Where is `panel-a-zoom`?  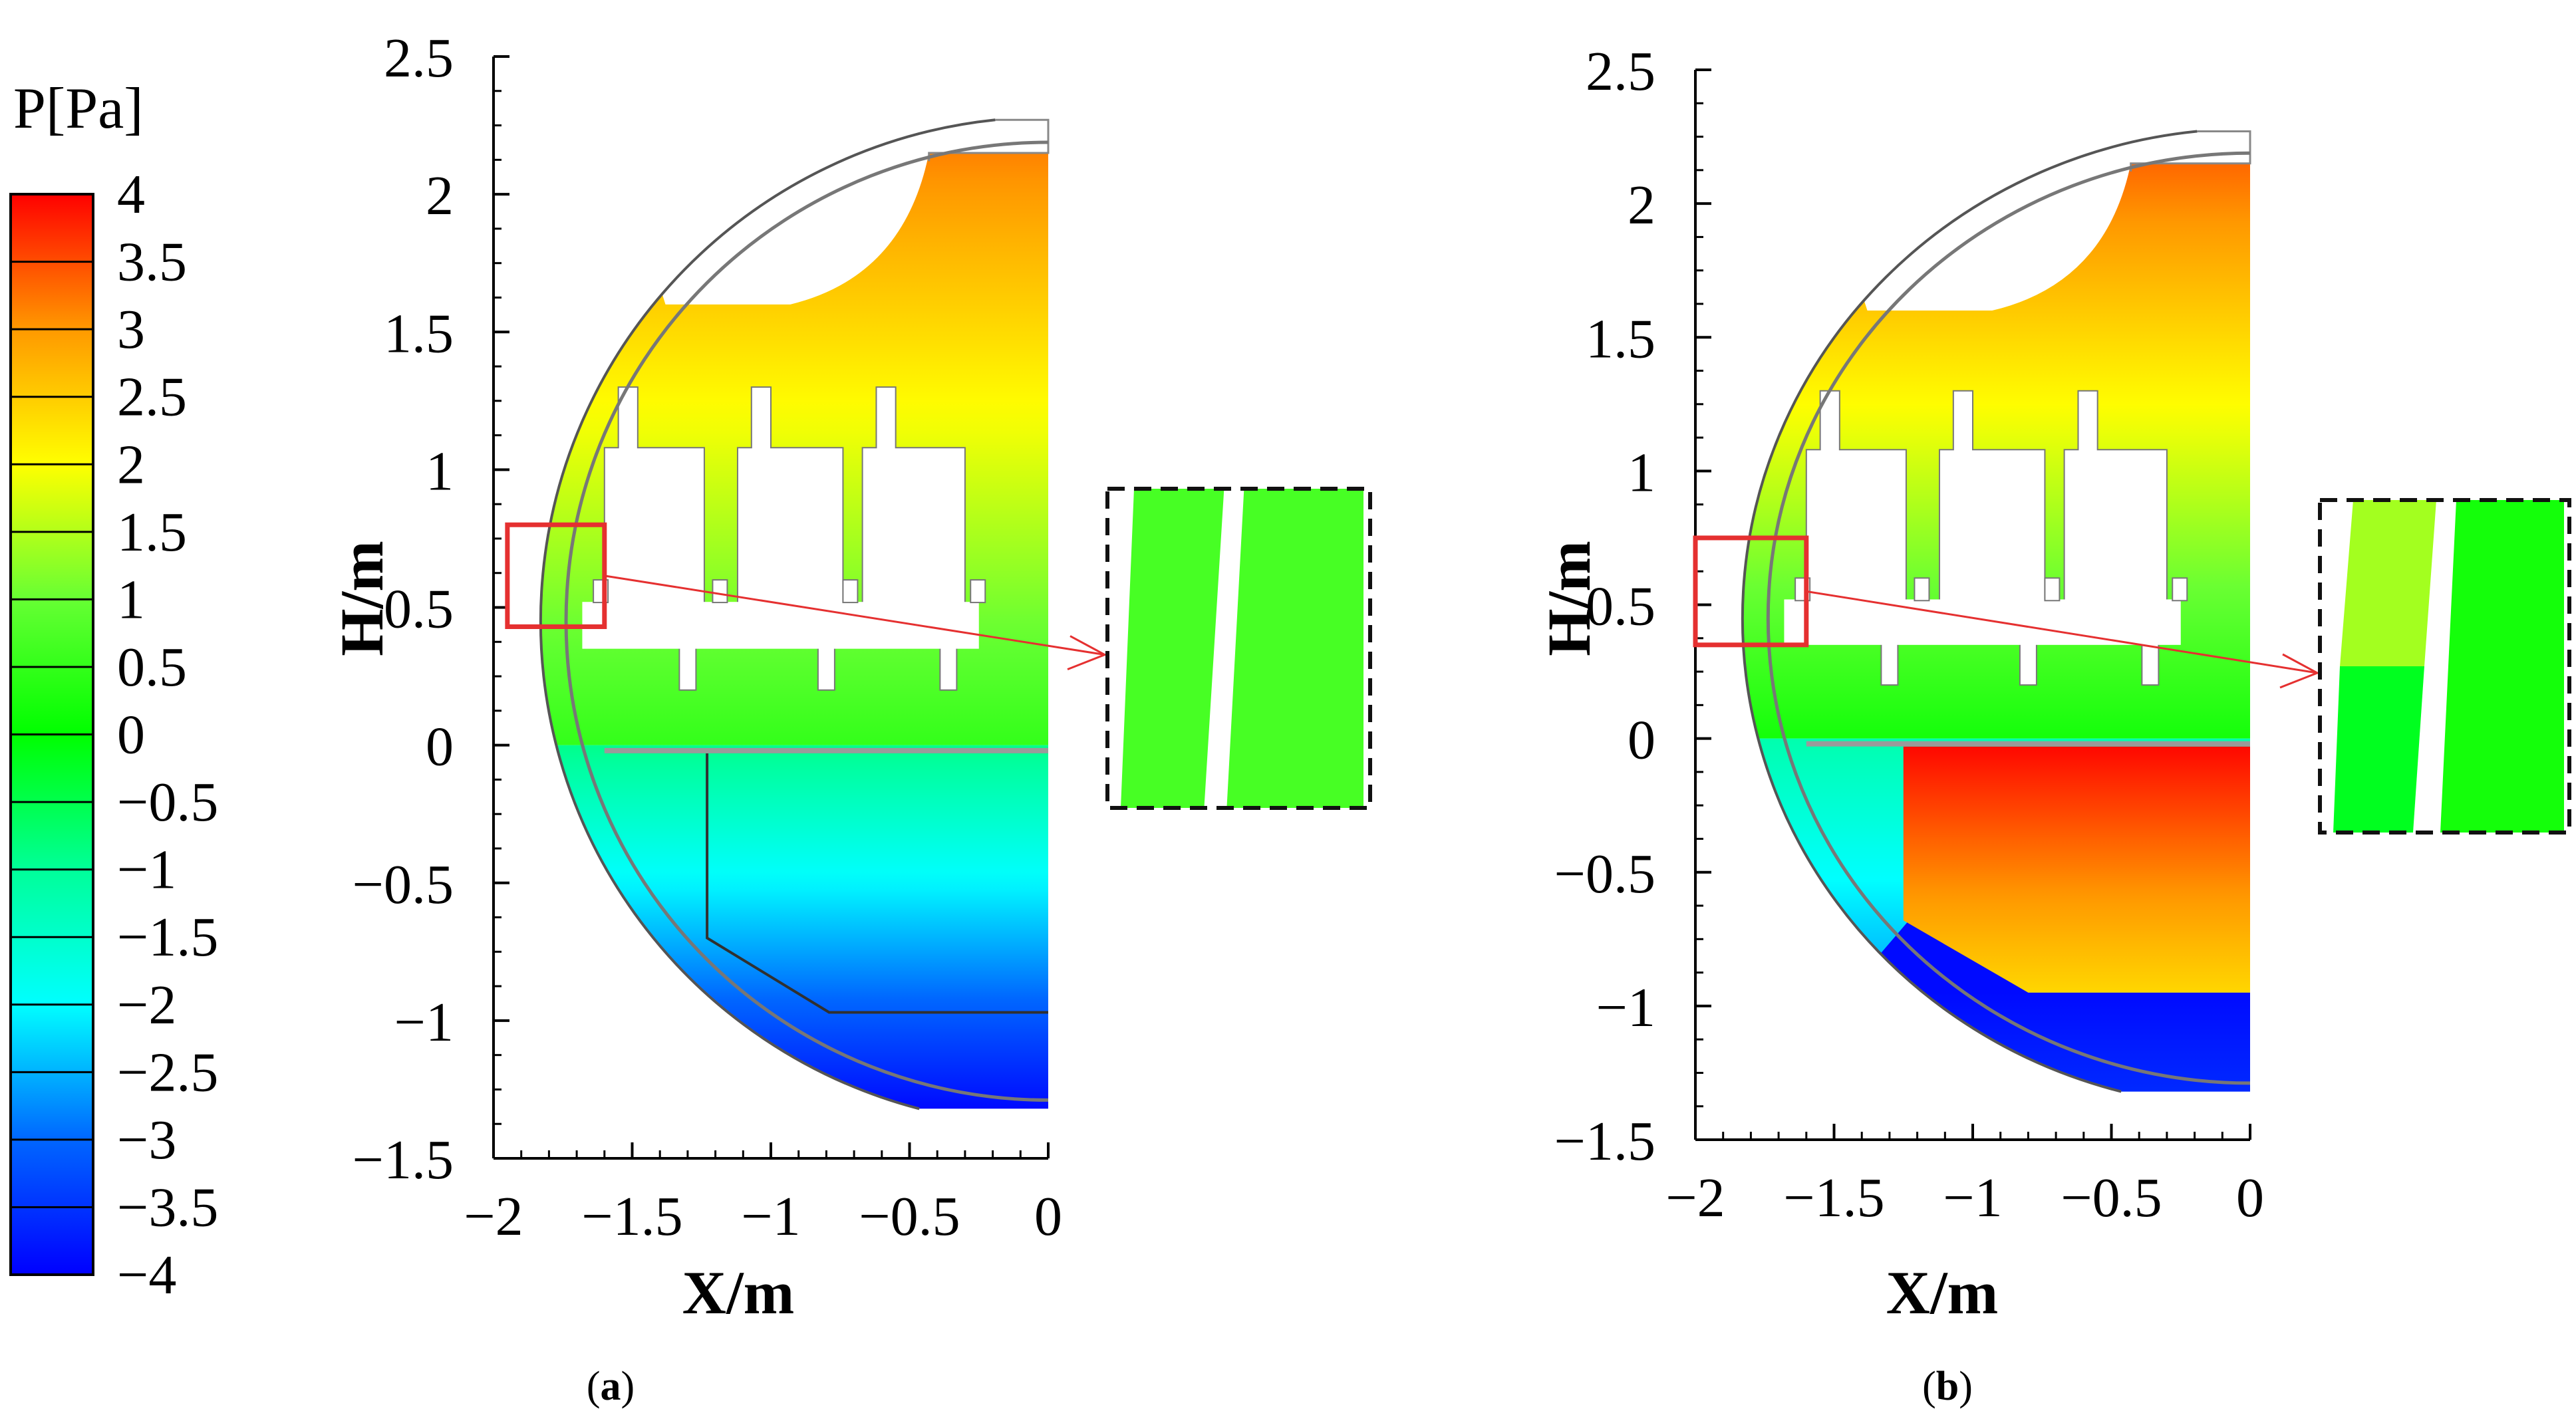
panel-a-zoom is located at coordinates (938, 648).